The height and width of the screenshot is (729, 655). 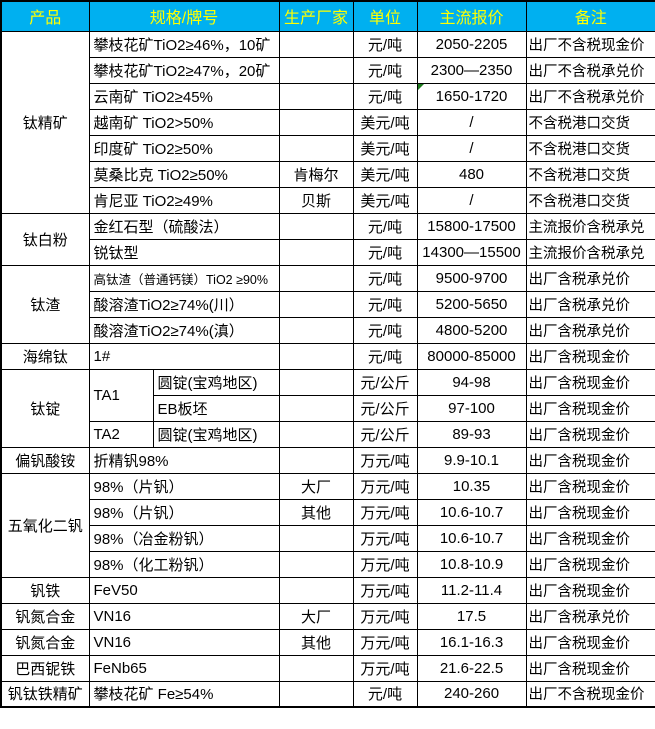 I want to click on note-cell: 出厂不含税承兑价, so click(x=590, y=70).